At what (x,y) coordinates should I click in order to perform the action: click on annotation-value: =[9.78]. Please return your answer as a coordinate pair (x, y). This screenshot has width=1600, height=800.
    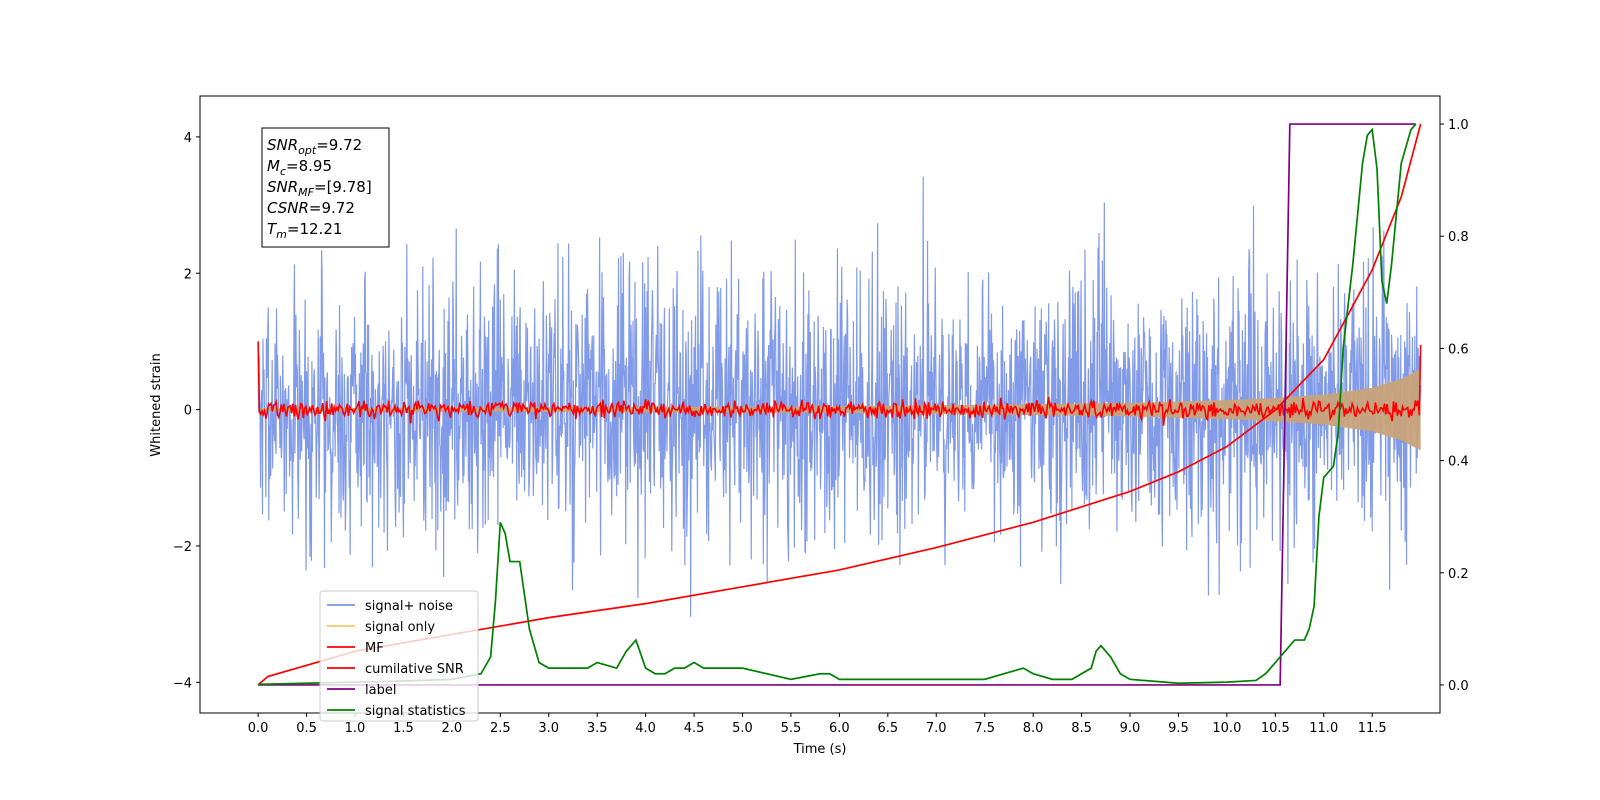
    Looking at the image, I should click on (343, 187).